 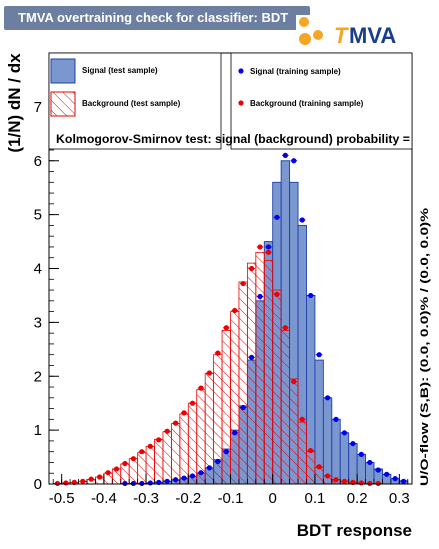 What do you see at coordinates (104, 498) in the screenshot?
I see `x-tick-label-1: -0.4` at bounding box center [104, 498].